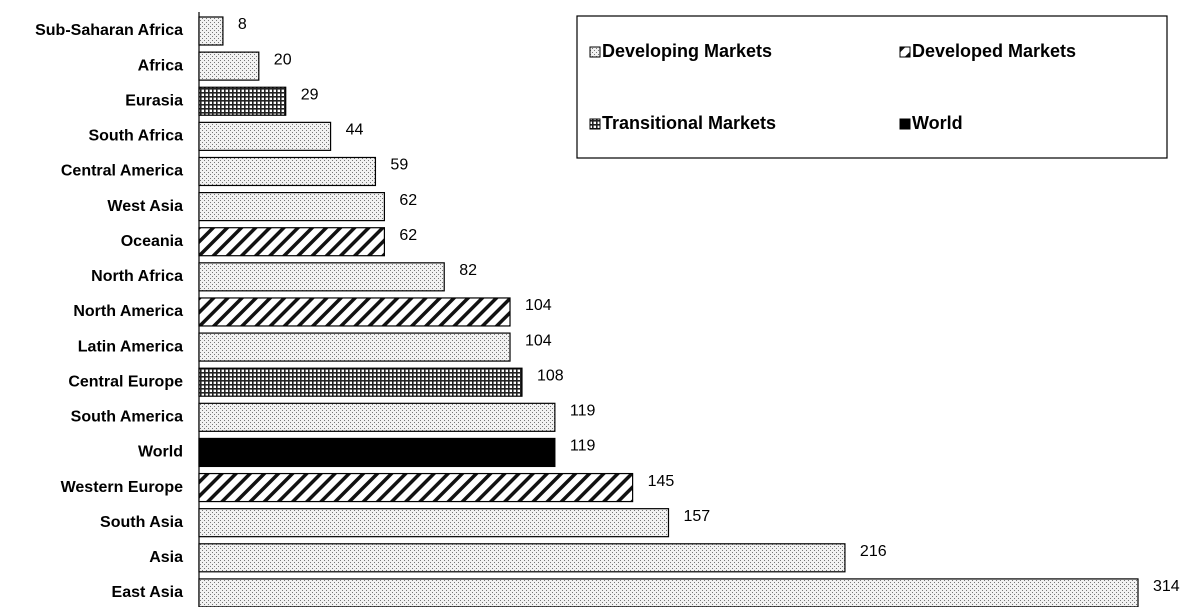 The width and height of the screenshot is (1188, 607). Describe the element at coordinates (1166, 586) in the screenshot. I see `value-label: 314` at that location.